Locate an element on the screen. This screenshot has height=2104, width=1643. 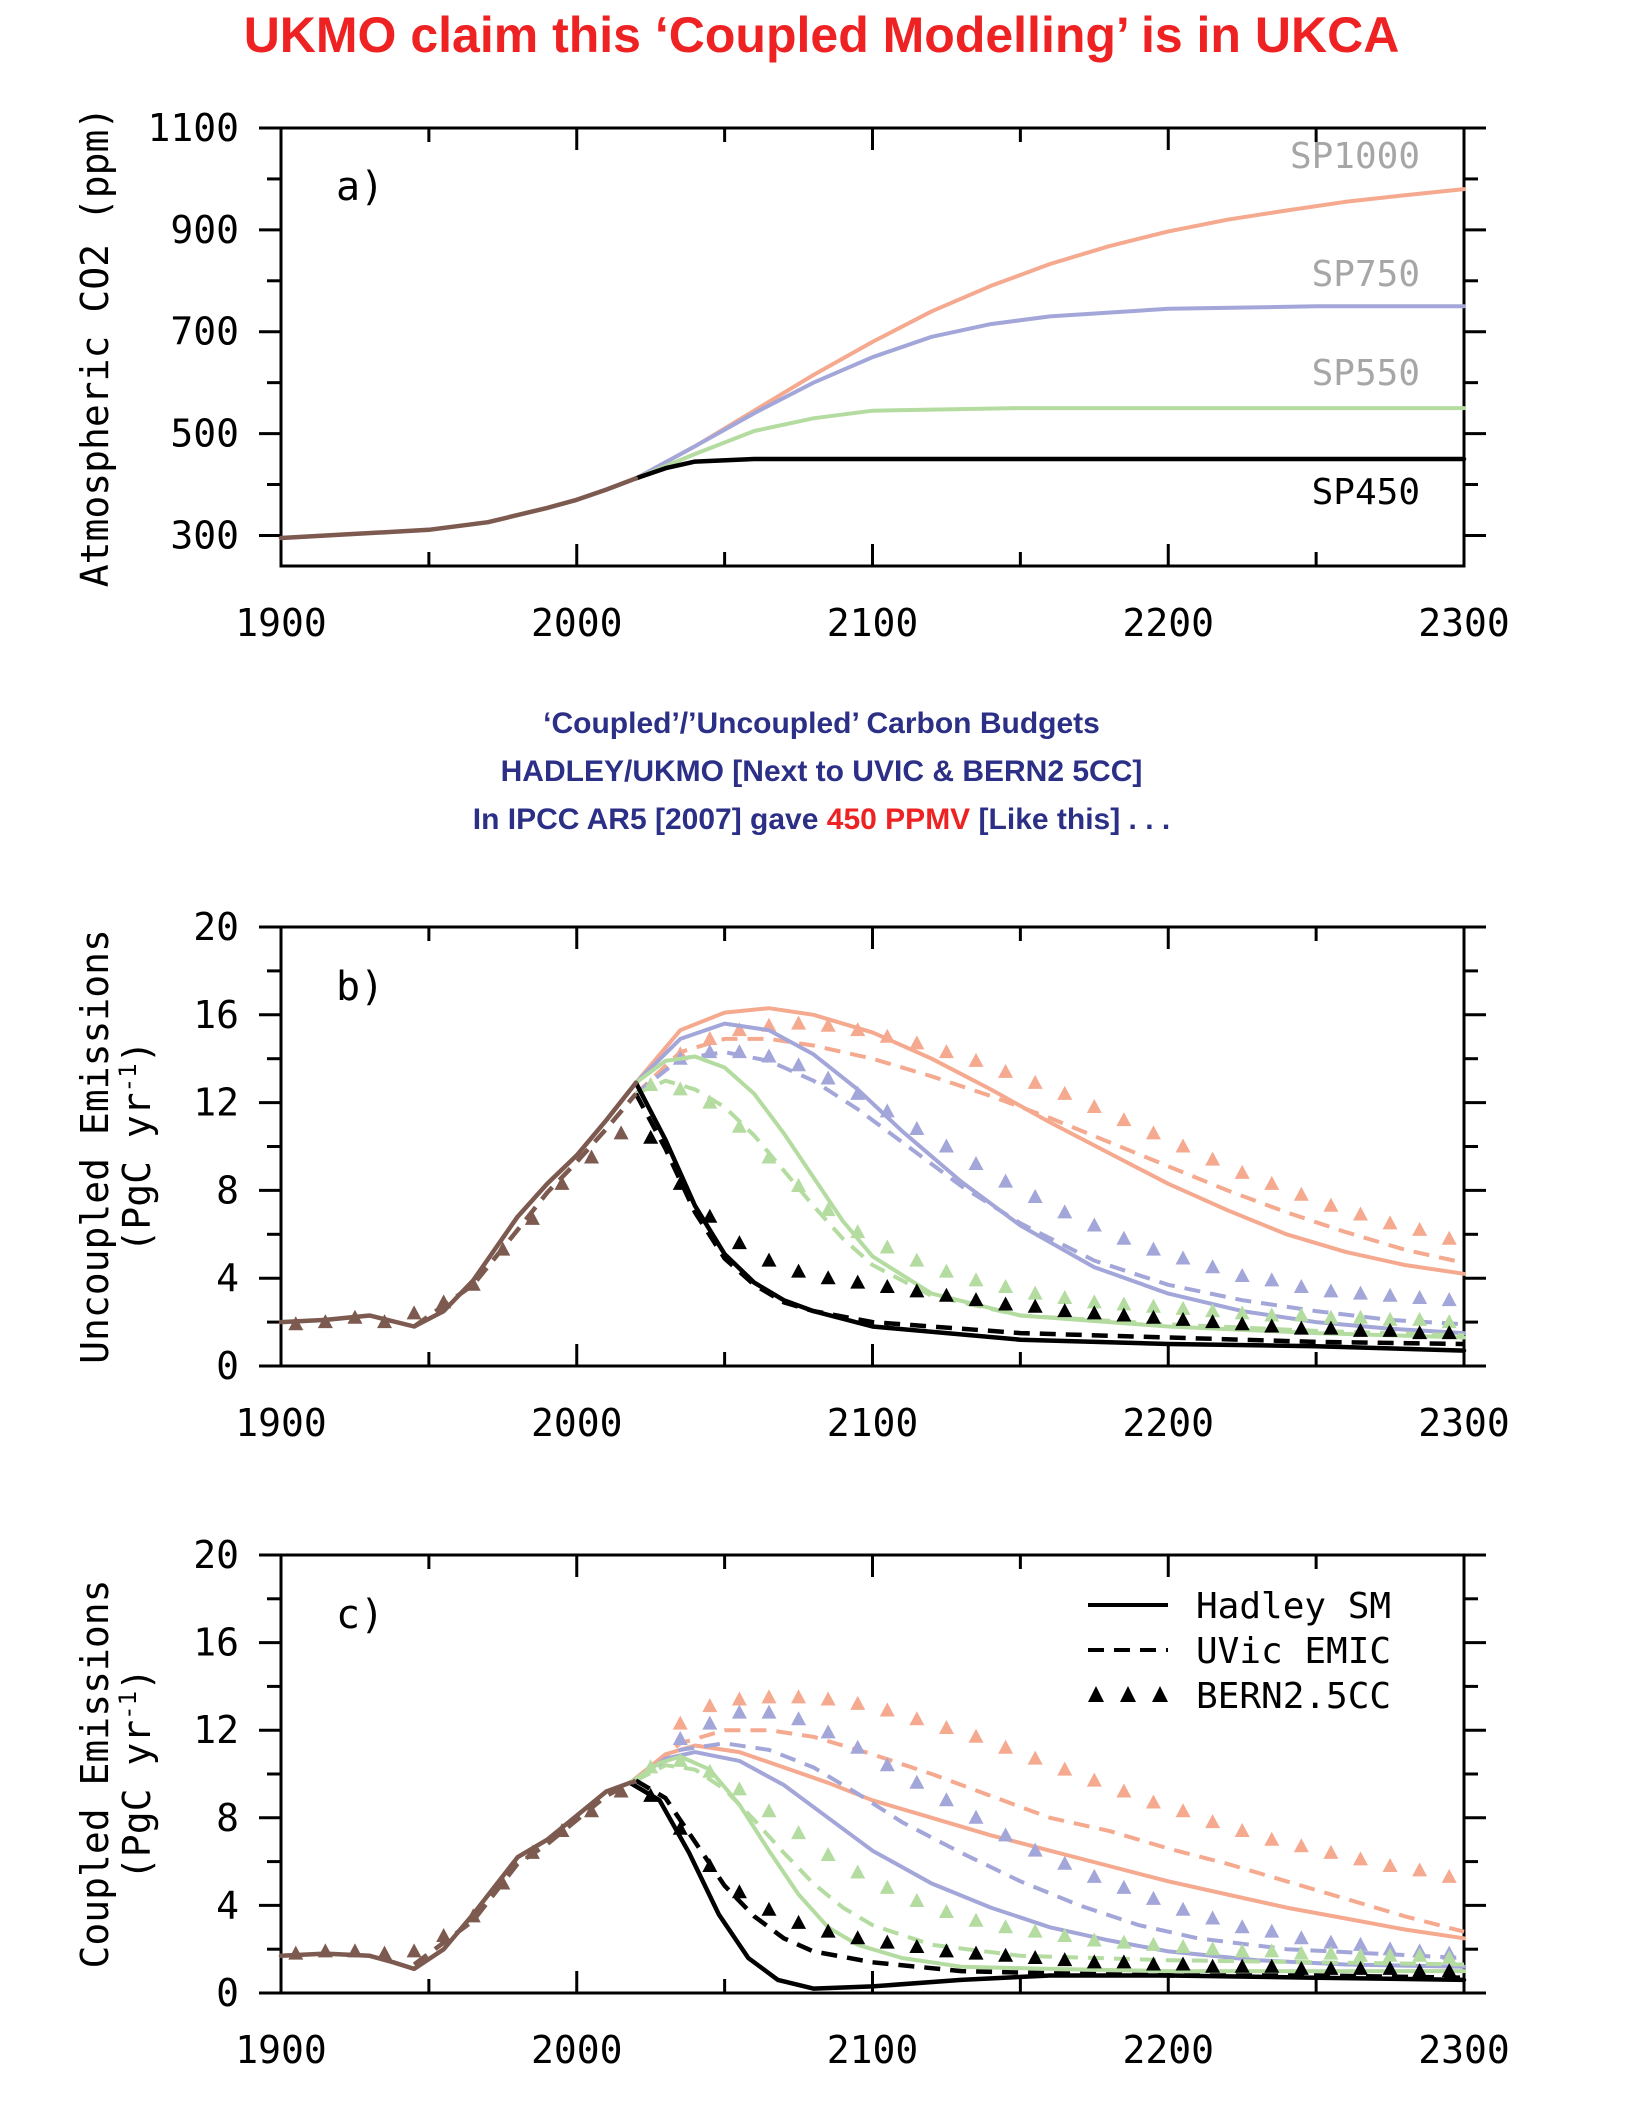
y-tick-label: 1100 is located at coordinates (193, 128).